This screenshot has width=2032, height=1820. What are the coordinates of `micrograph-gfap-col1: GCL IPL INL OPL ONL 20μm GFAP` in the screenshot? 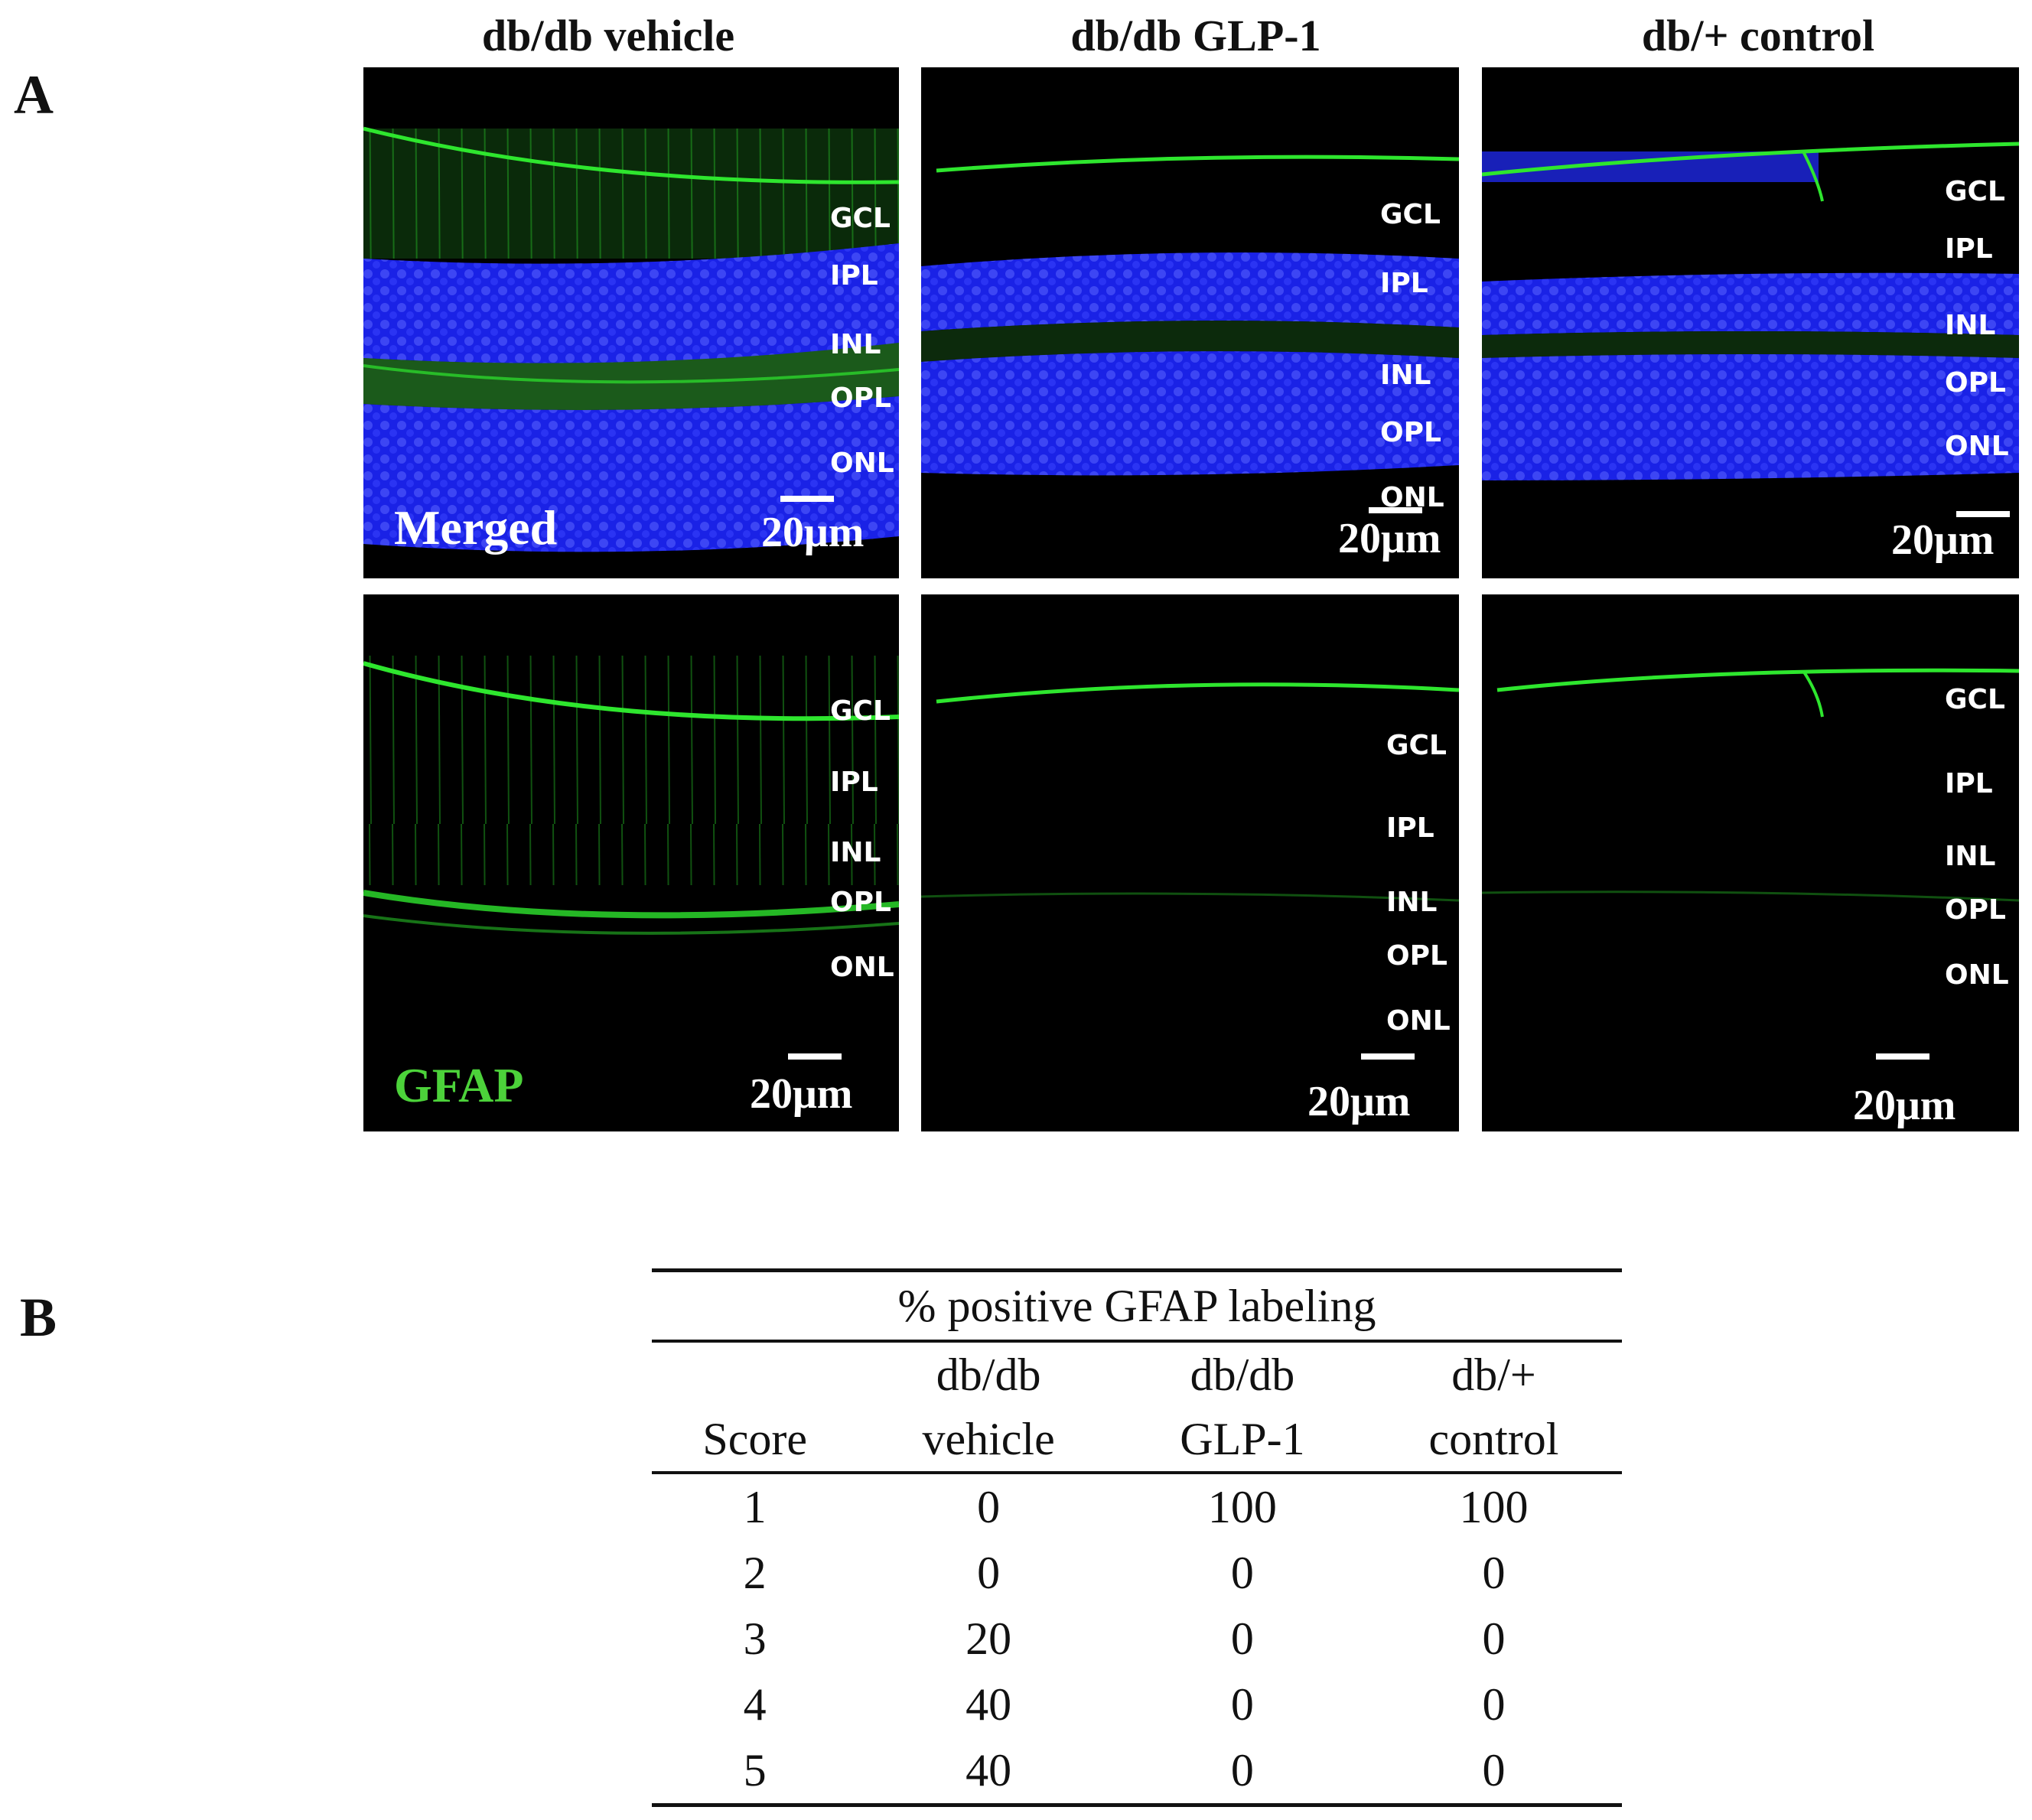 It's located at (631, 862).